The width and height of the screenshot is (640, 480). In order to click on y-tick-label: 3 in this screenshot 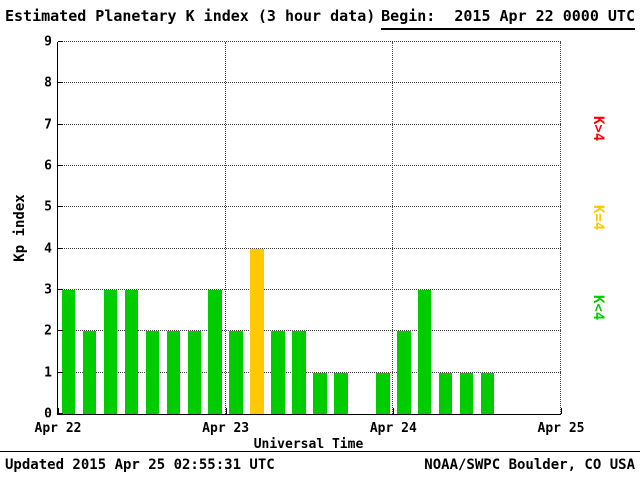, I will do `click(48, 290)`.